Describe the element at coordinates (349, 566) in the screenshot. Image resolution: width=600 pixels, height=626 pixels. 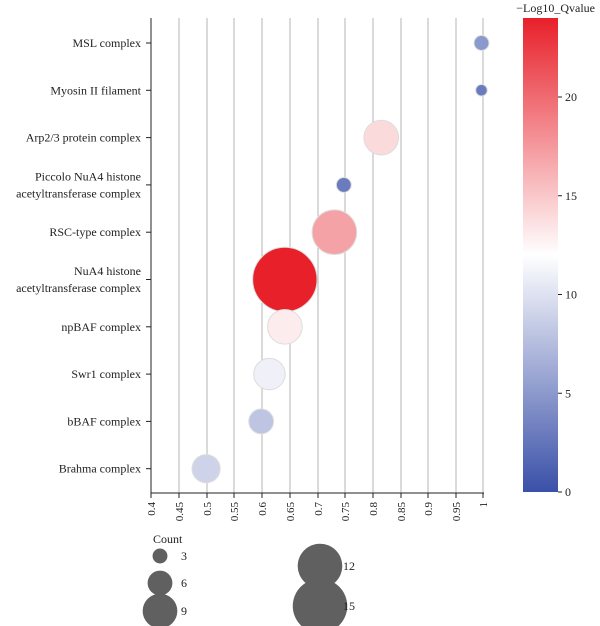
I see `size-legend-label: 12` at that location.